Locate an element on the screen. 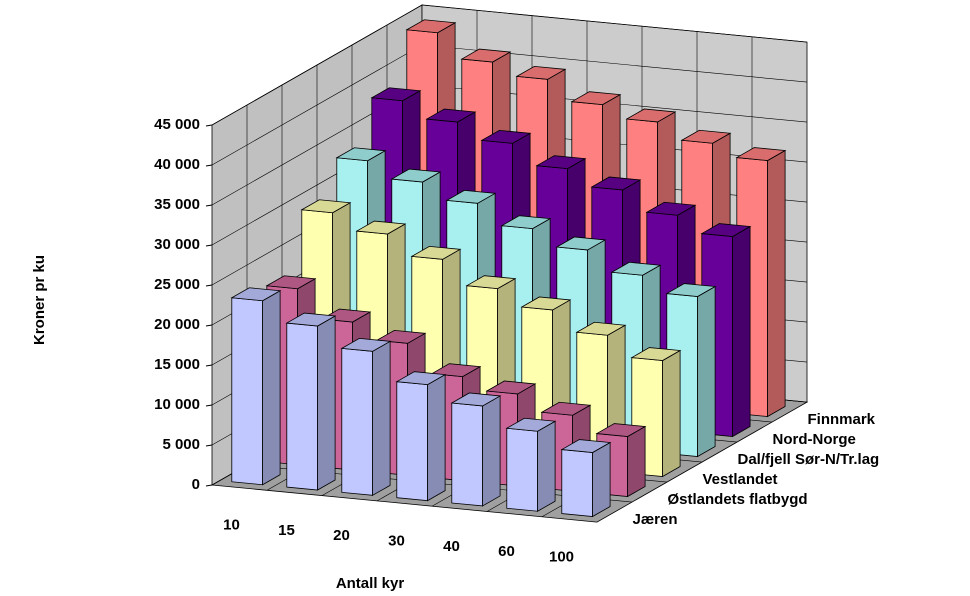 The height and width of the screenshot is (596, 970). y-tick-label: 0 is located at coordinates (196, 484).